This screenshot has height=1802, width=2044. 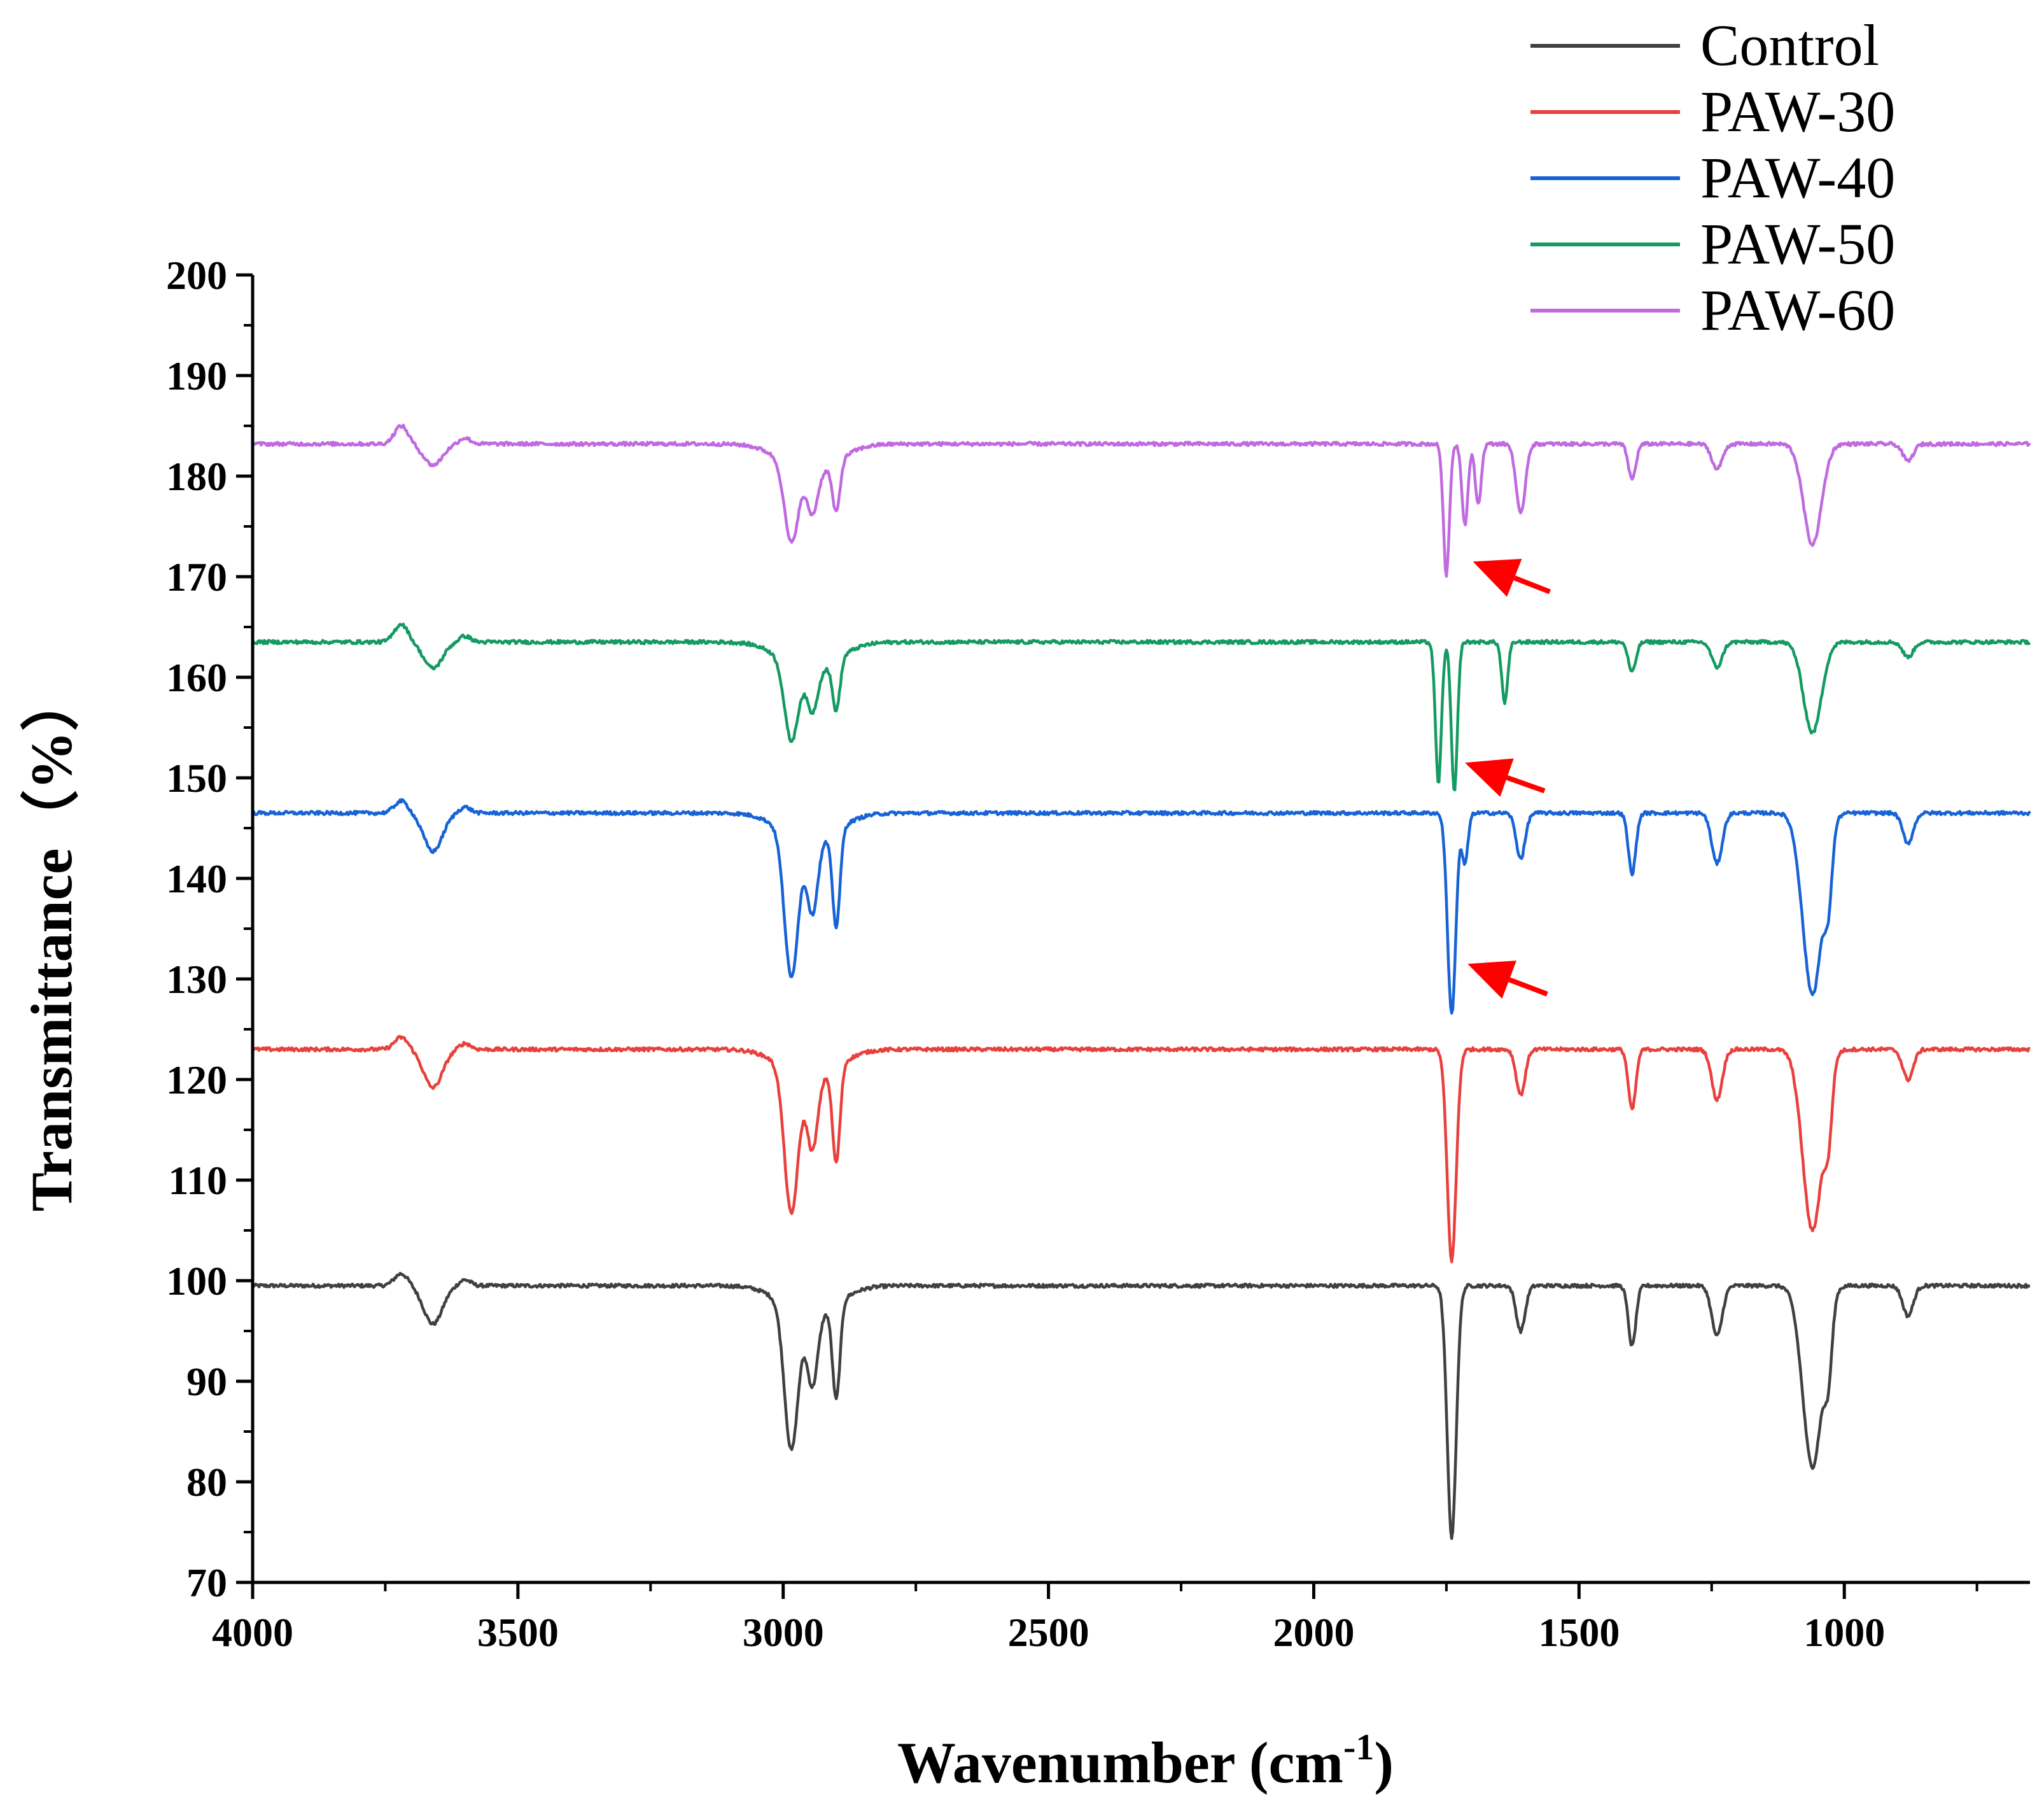 What do you see at coordinates (196, 1079) in the screenshot?
I see `y-tick-label: 120` at bounding box center [196, 1079].